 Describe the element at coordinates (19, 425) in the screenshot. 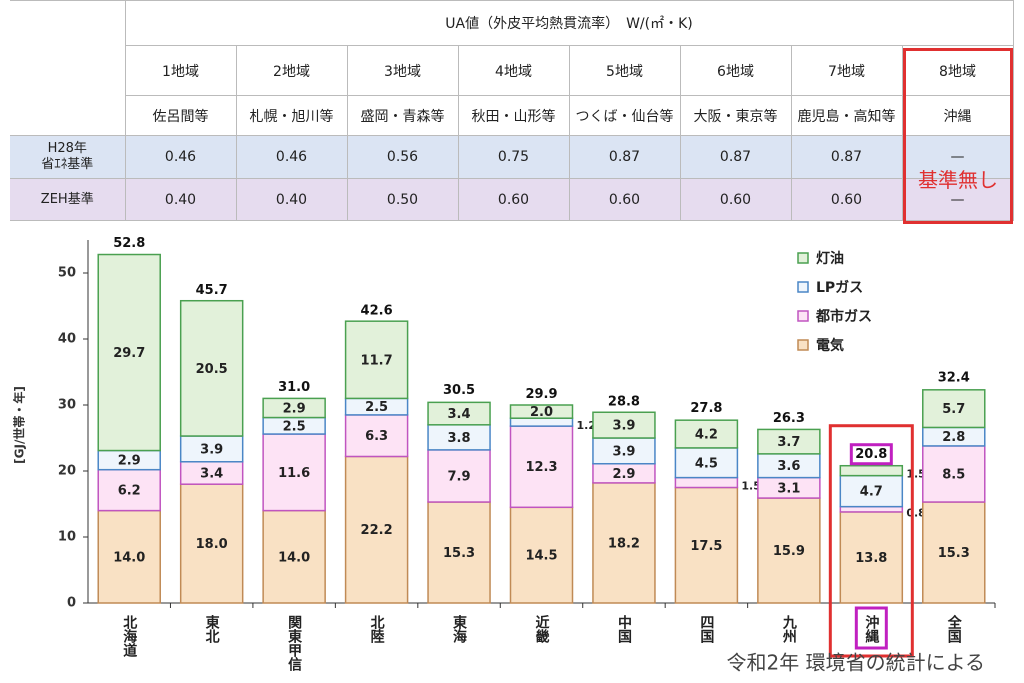

I see `y-axis-label: [GJ/世帯・年]` at that location.